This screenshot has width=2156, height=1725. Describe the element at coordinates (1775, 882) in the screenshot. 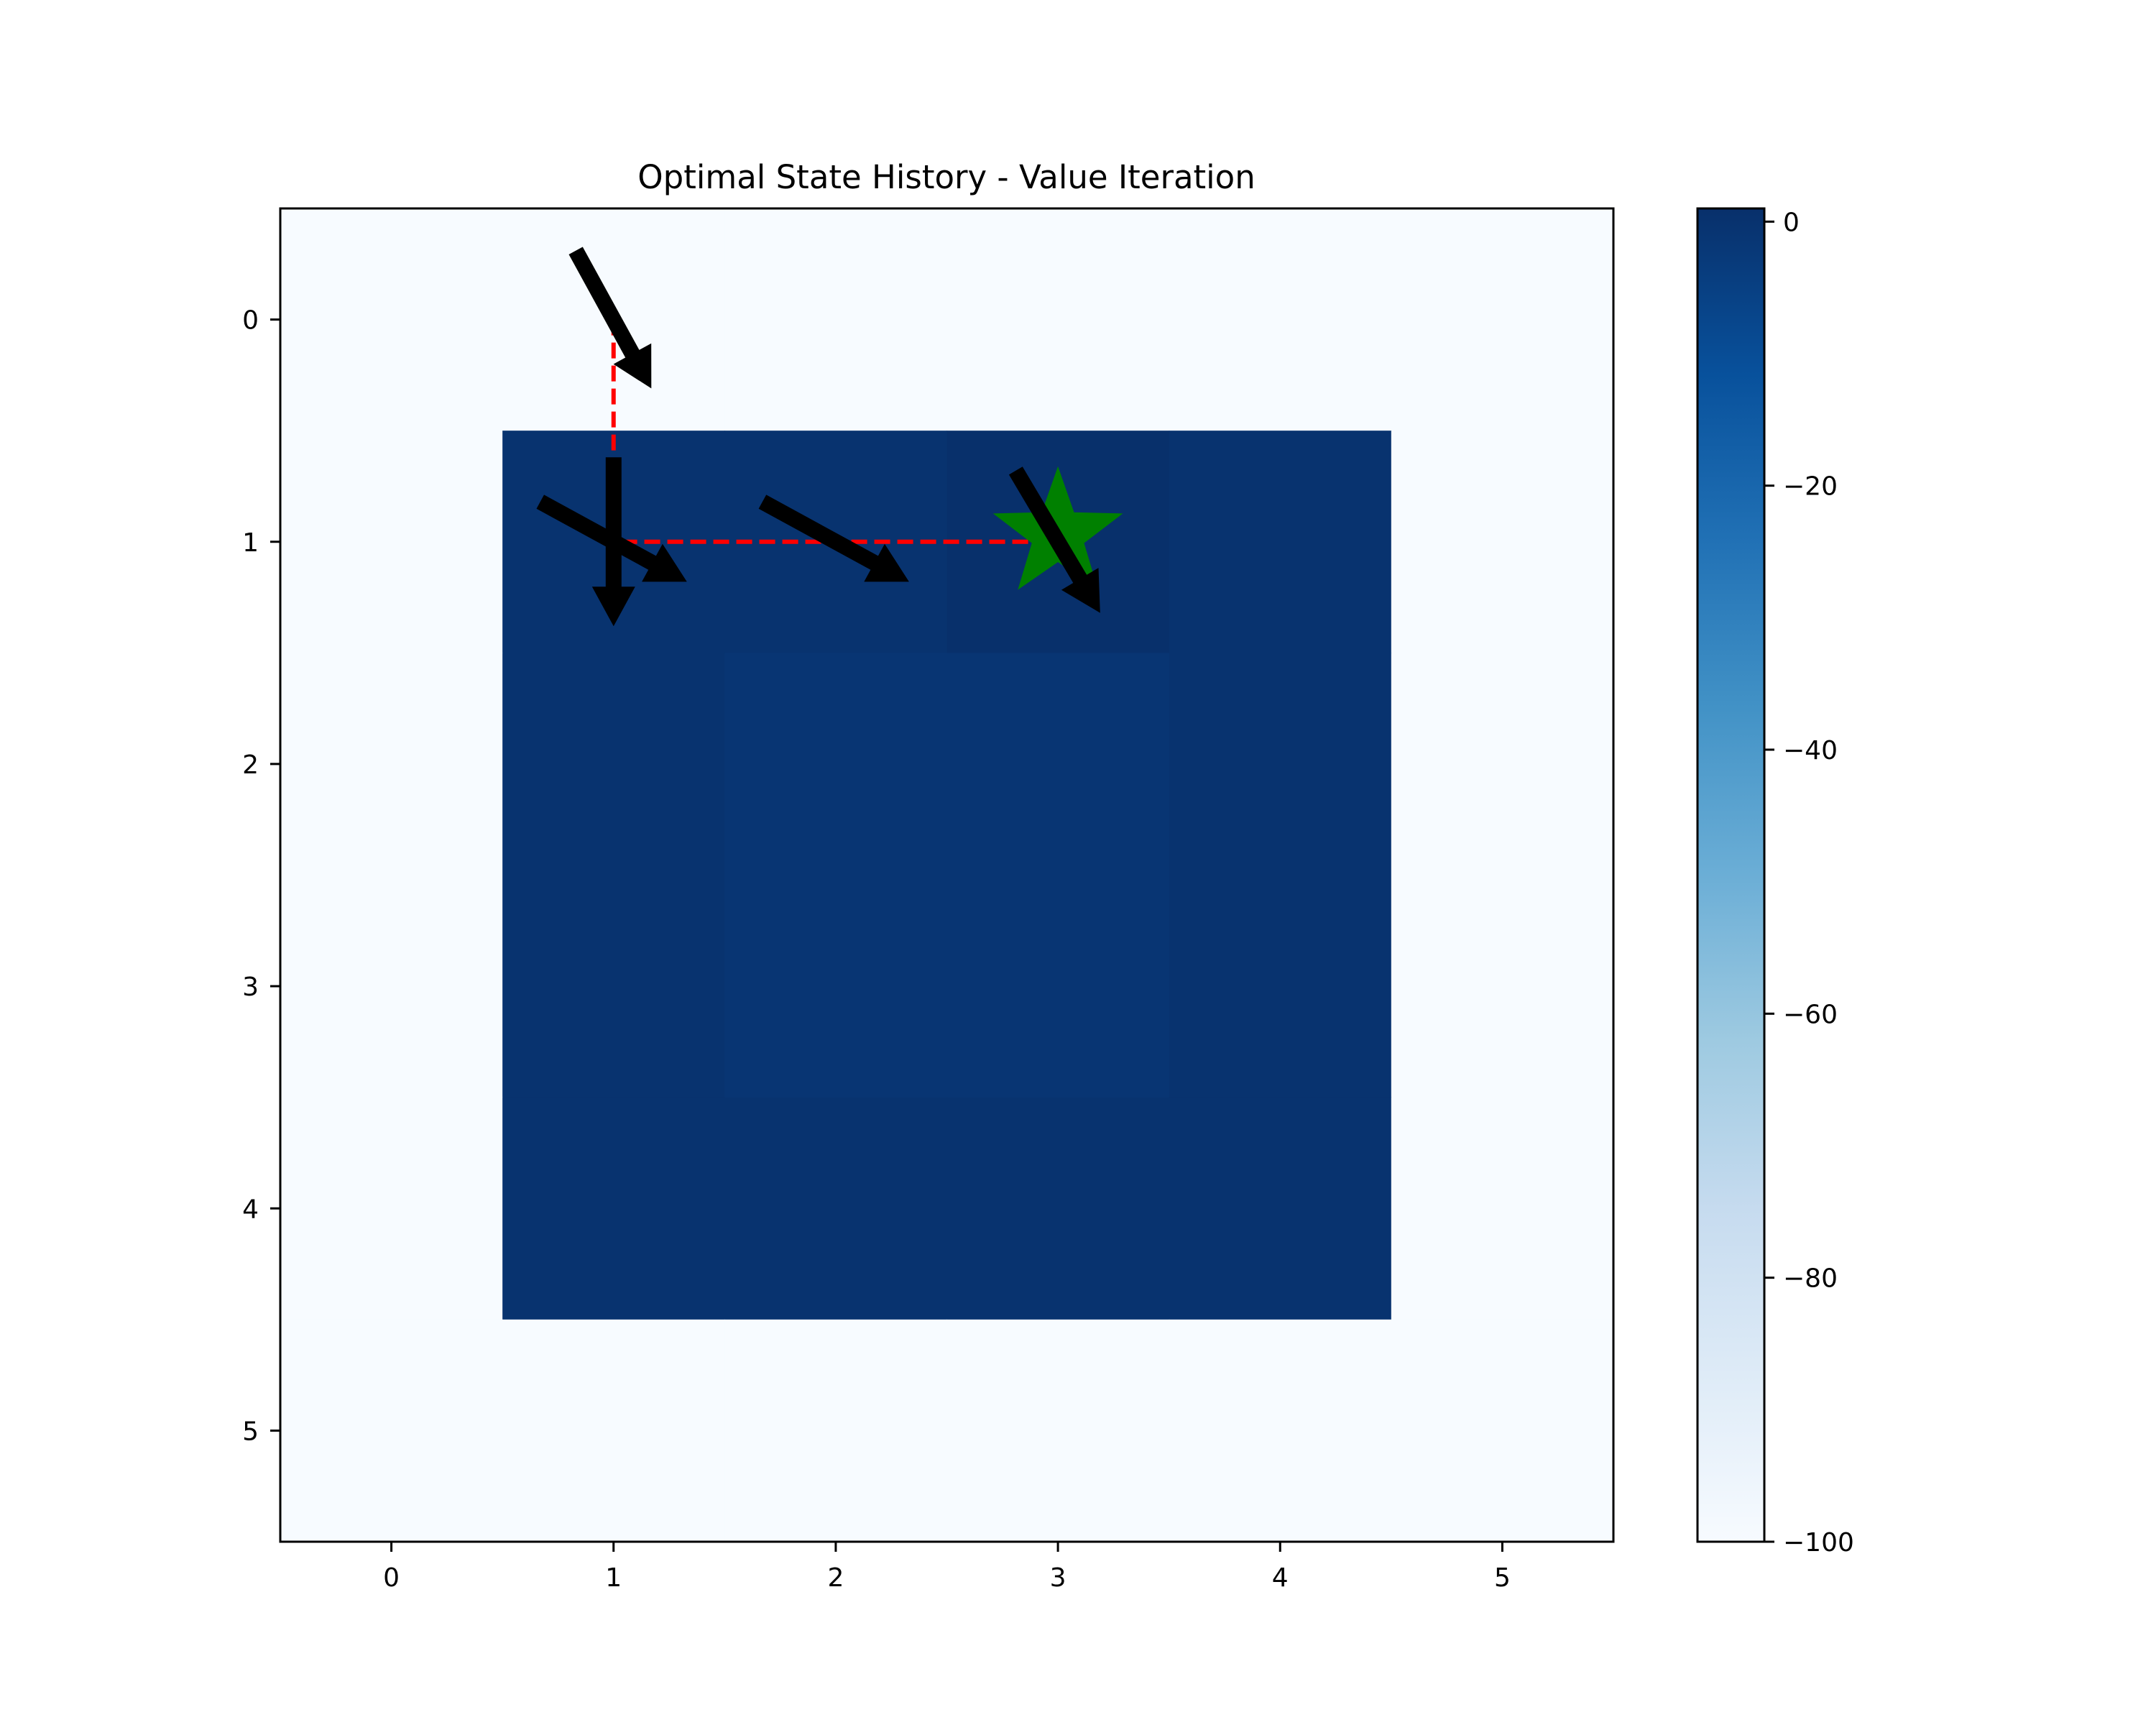

I see `colorbar: 0 −20 −40 −60 −80 −100` at that location.